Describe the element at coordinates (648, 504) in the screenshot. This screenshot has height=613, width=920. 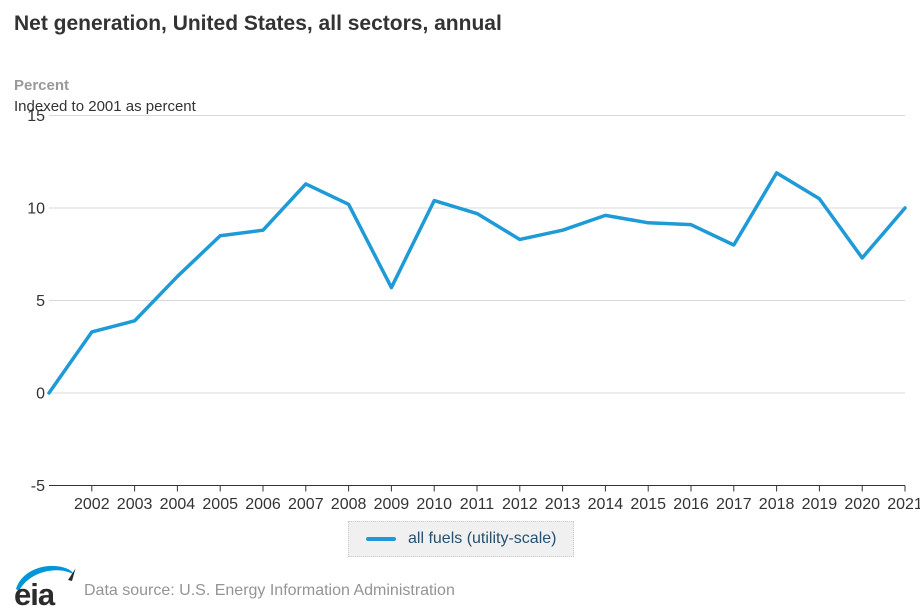
I see `x-tick-label: 2015` at that location.